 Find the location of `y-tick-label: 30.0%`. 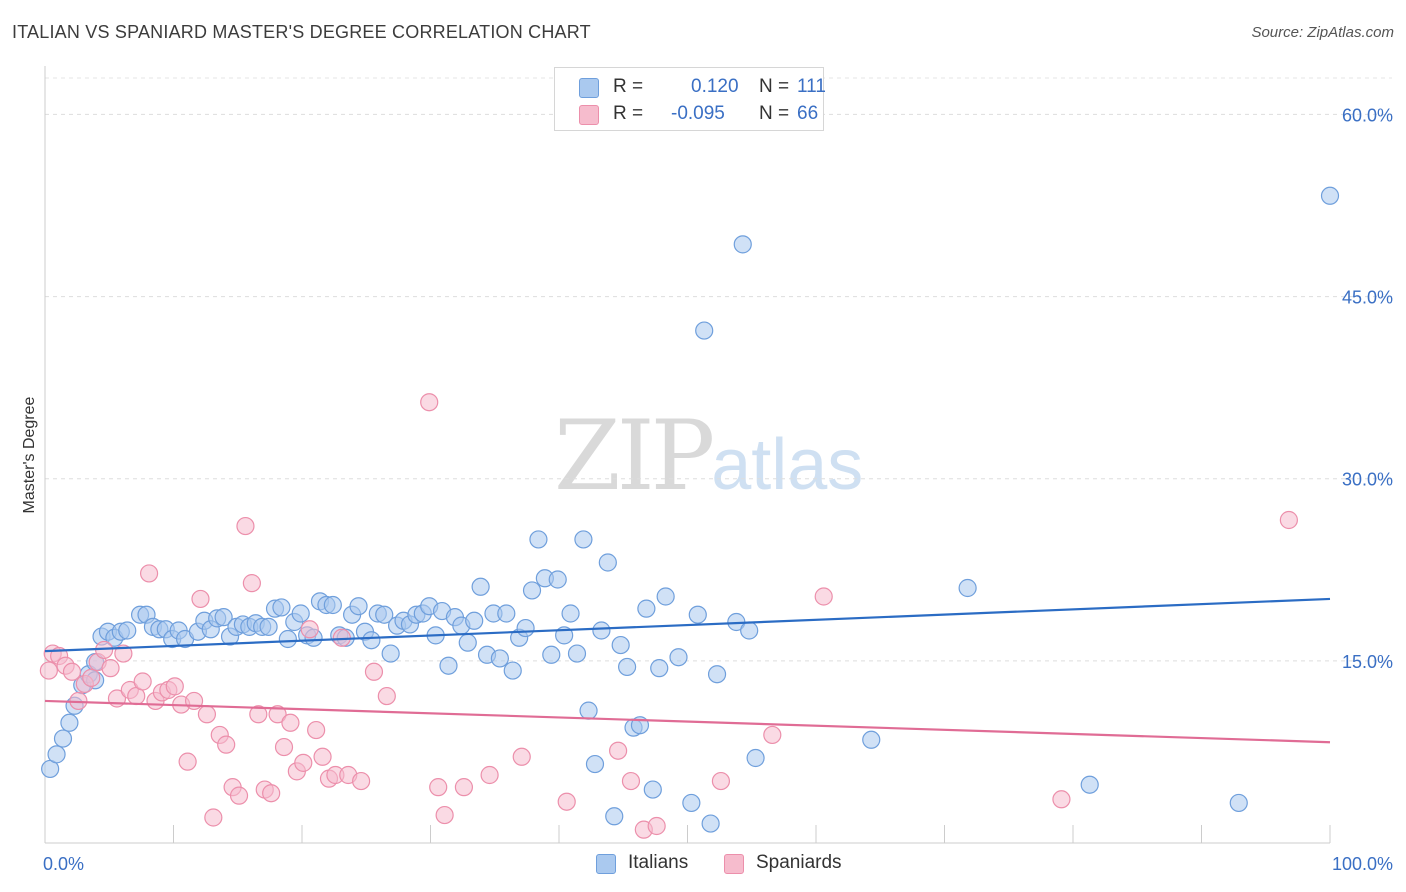

y-tick-label: 30.0% is located at coordinates (1367, 480).